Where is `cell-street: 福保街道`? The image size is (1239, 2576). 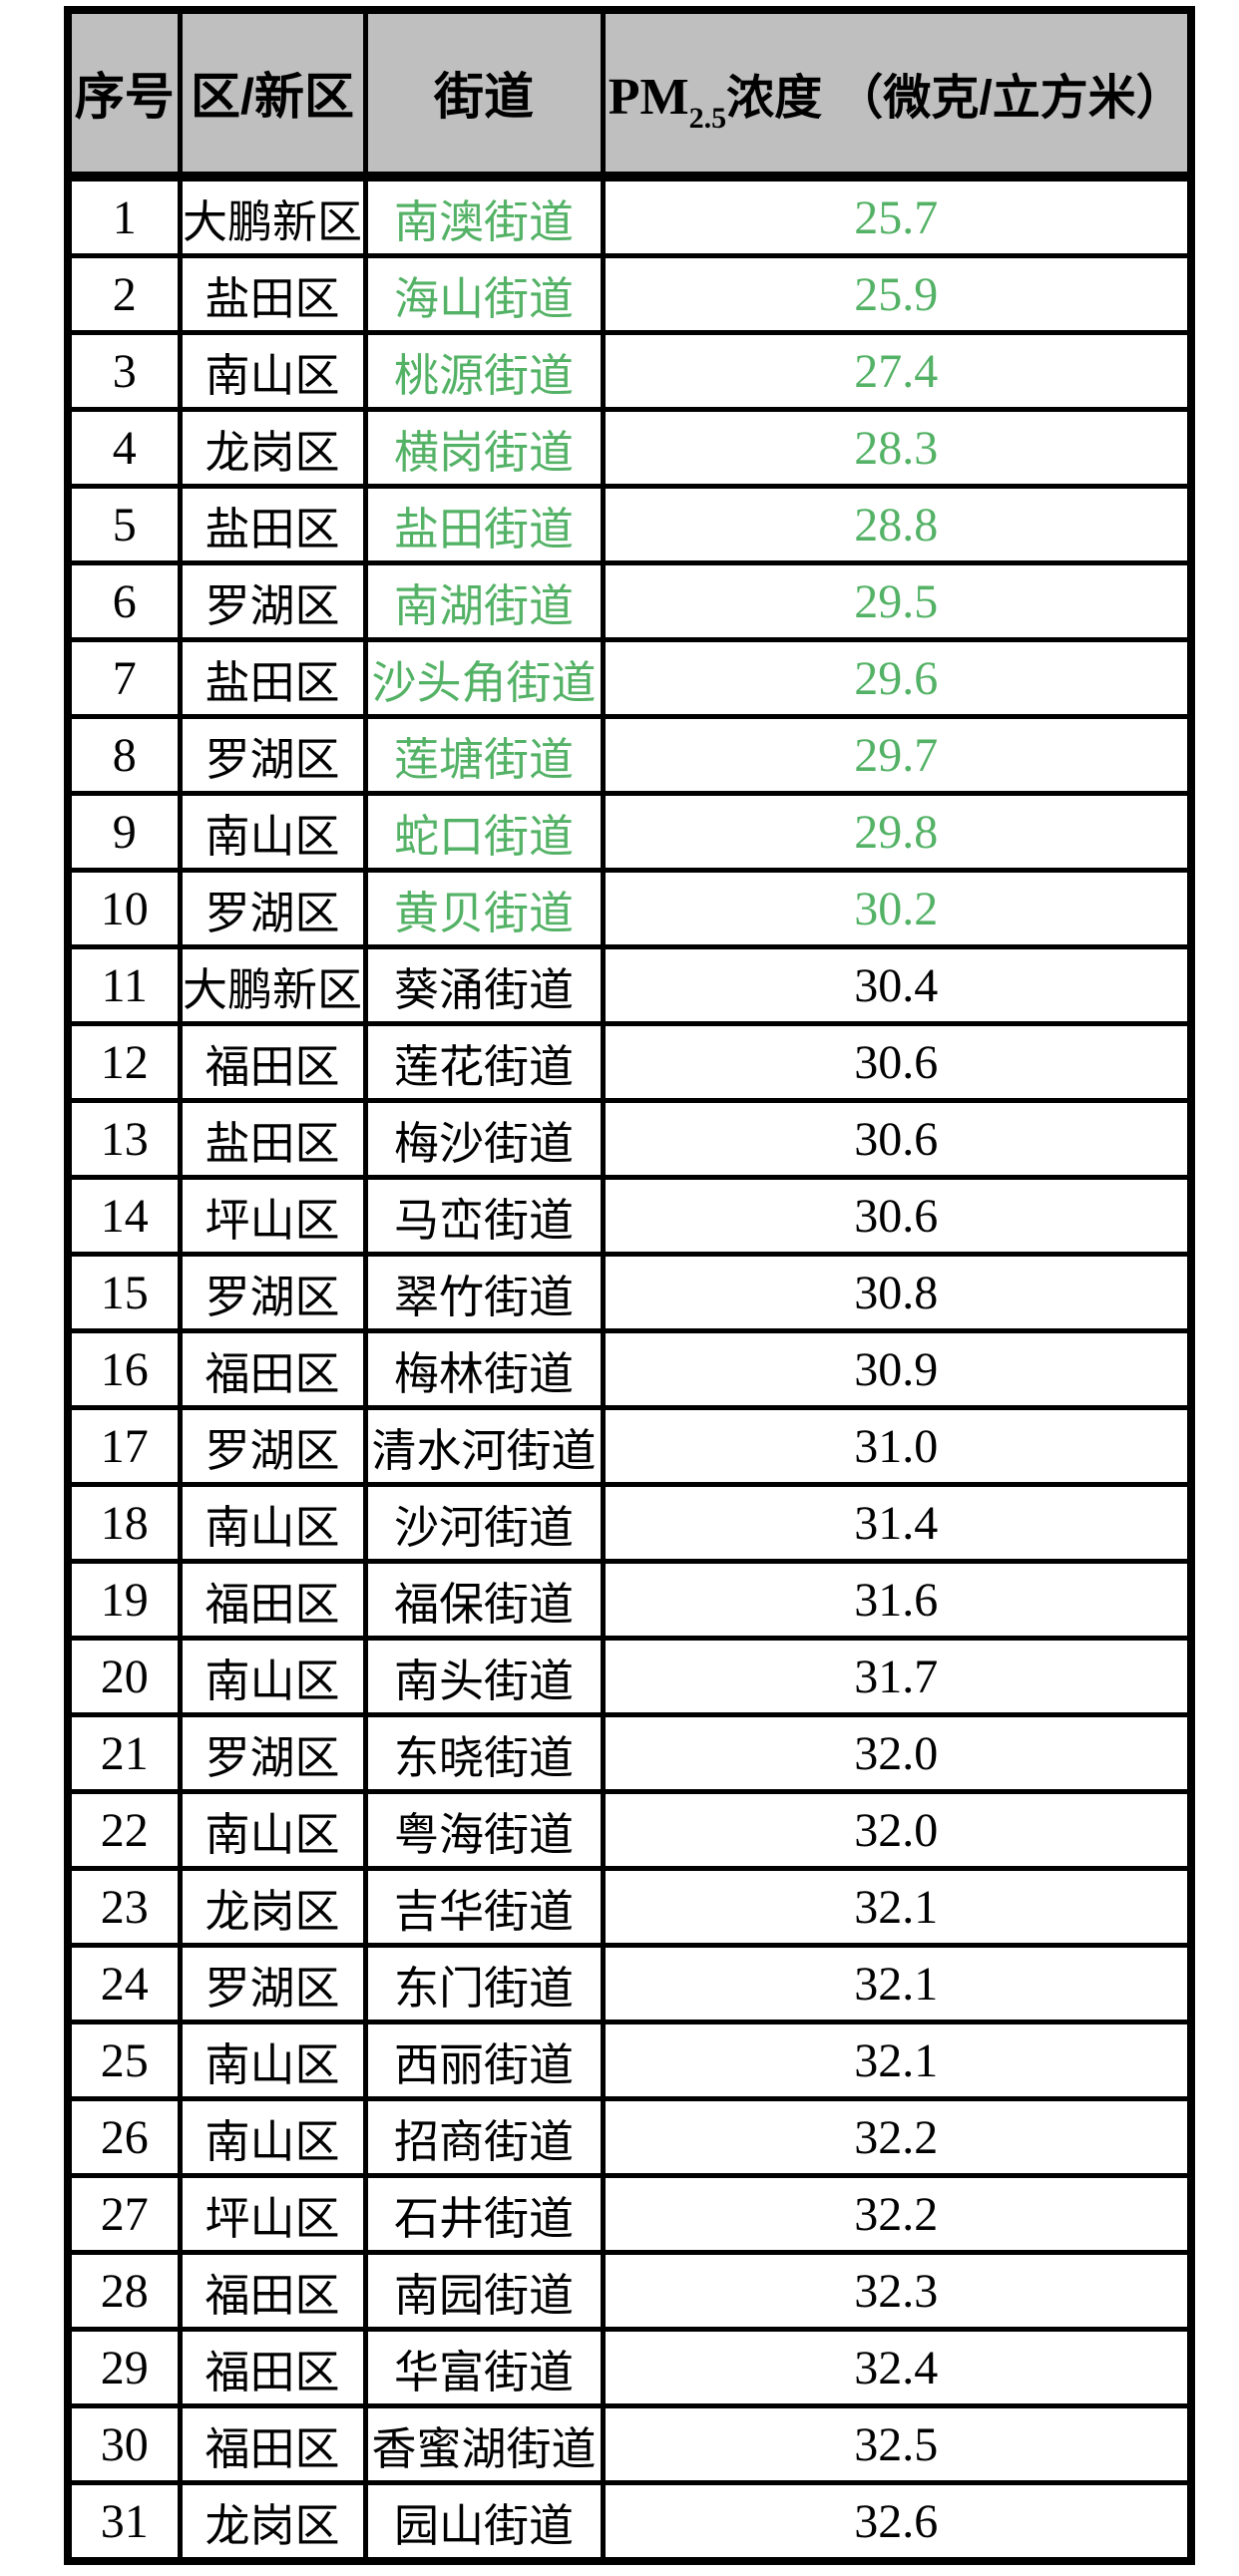 cell-street: 福保街道 is located at coordinates (484, 1600).